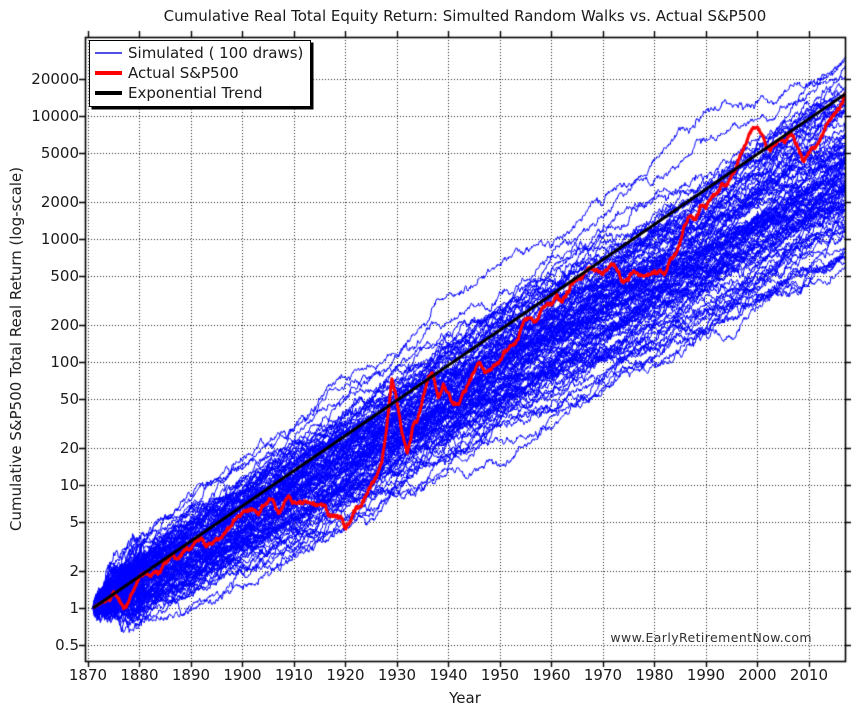 Image resolution: width=863 pixels, height=721 pixels. I want to click on y-tick-label: 0.5, so click(67, 644).